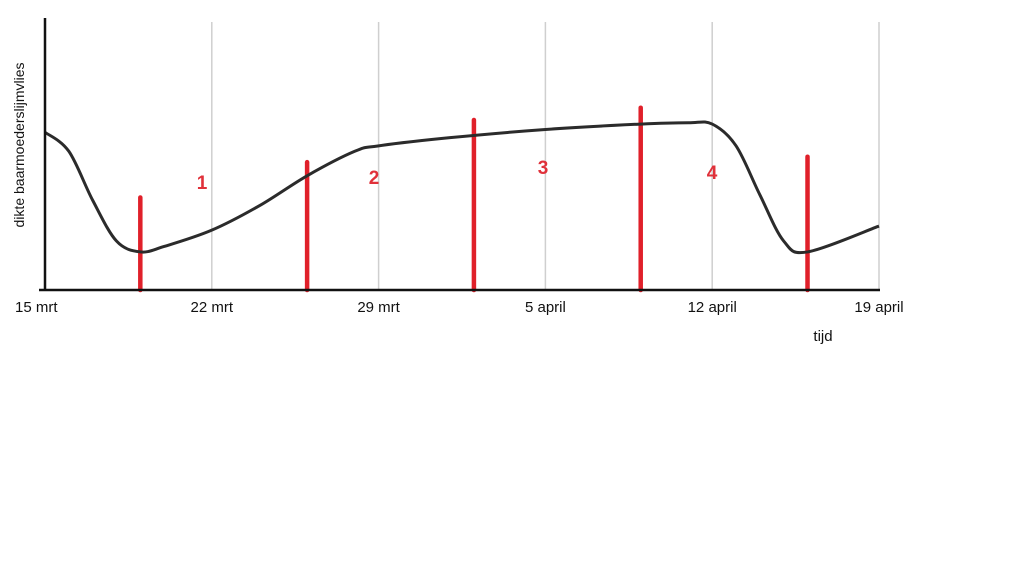 Image resolution: width=1018 pixels, height=567 pixels. Describe the element at coordinates (822, 336) in the screenshot. I see `x-axis-label: tijd` at that location.